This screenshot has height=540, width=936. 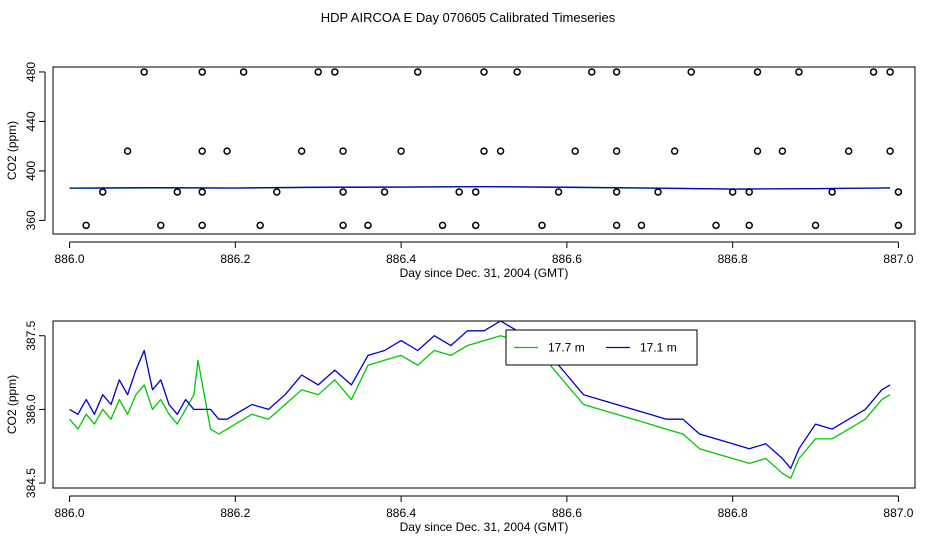 I want to click on y-tick-label: 386.0, so click(x=31, y=409).